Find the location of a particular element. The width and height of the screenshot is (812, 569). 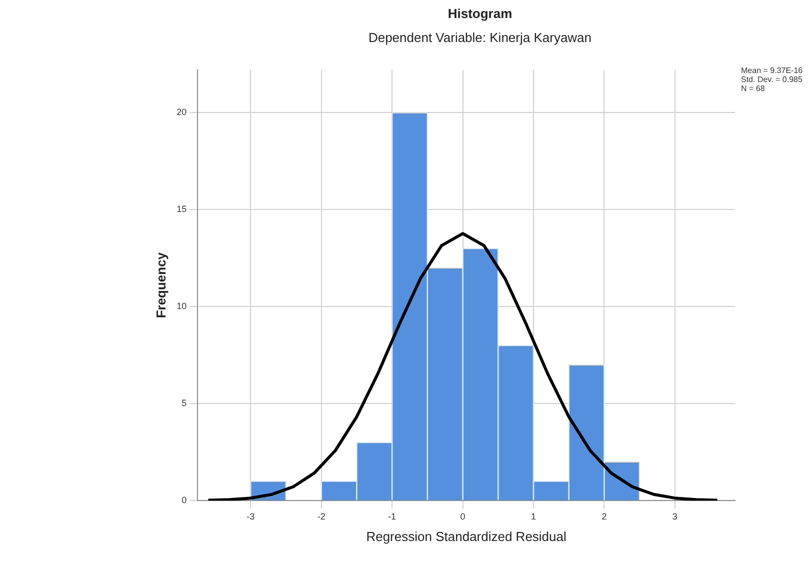

chart-title: Histogram is located at coordinates (480, 13).